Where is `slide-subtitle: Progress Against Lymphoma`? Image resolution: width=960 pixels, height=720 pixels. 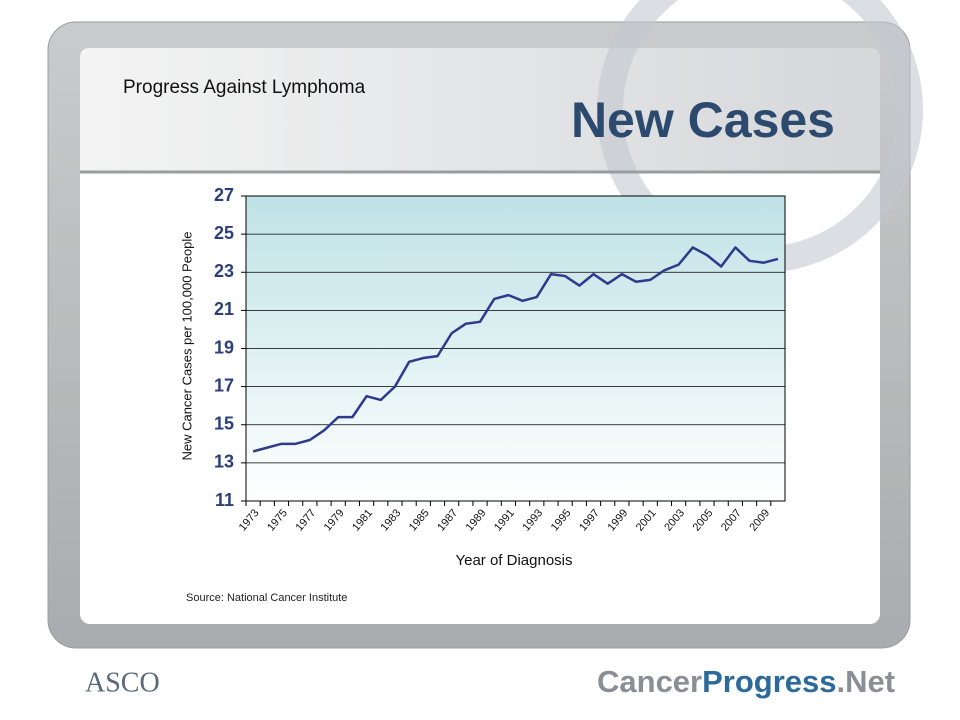
slide-subtitle: Progress Against Lymphoma is located at coordinates (244, 87).